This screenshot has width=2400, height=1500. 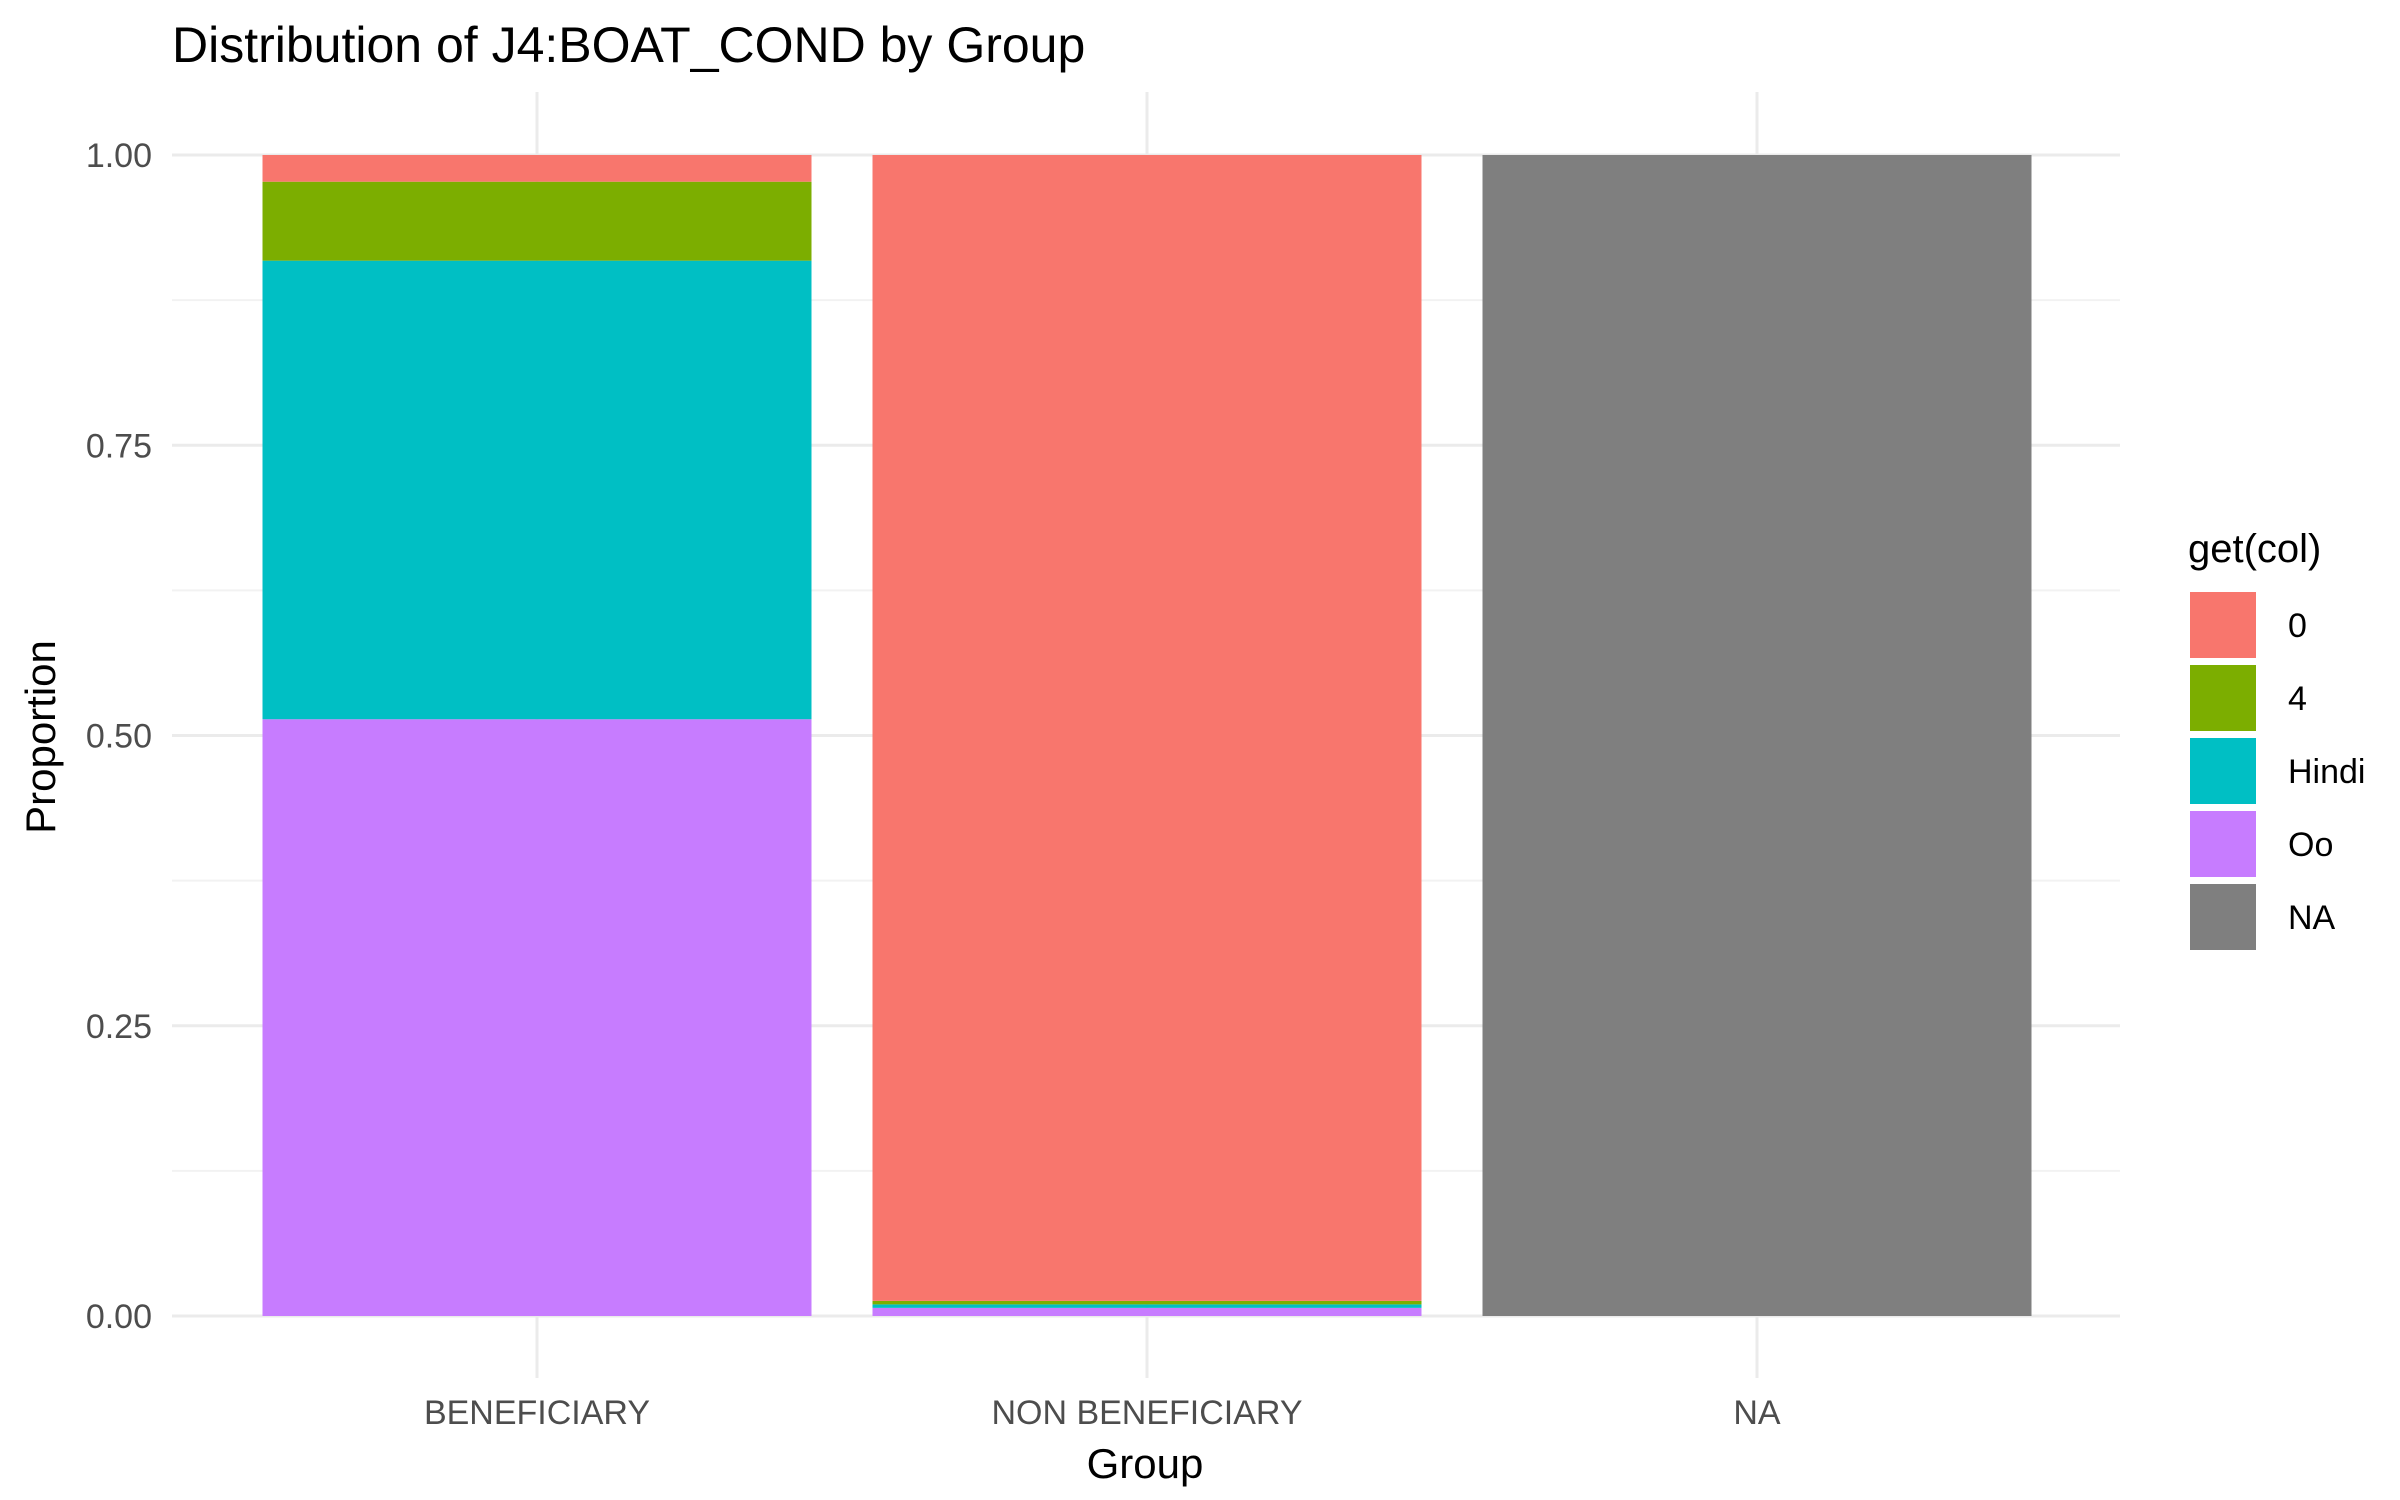 What do you see at coordinates (2223, 844) in the screenshot?
I see `legend-key-oo` at bounding box center [2223, 844].